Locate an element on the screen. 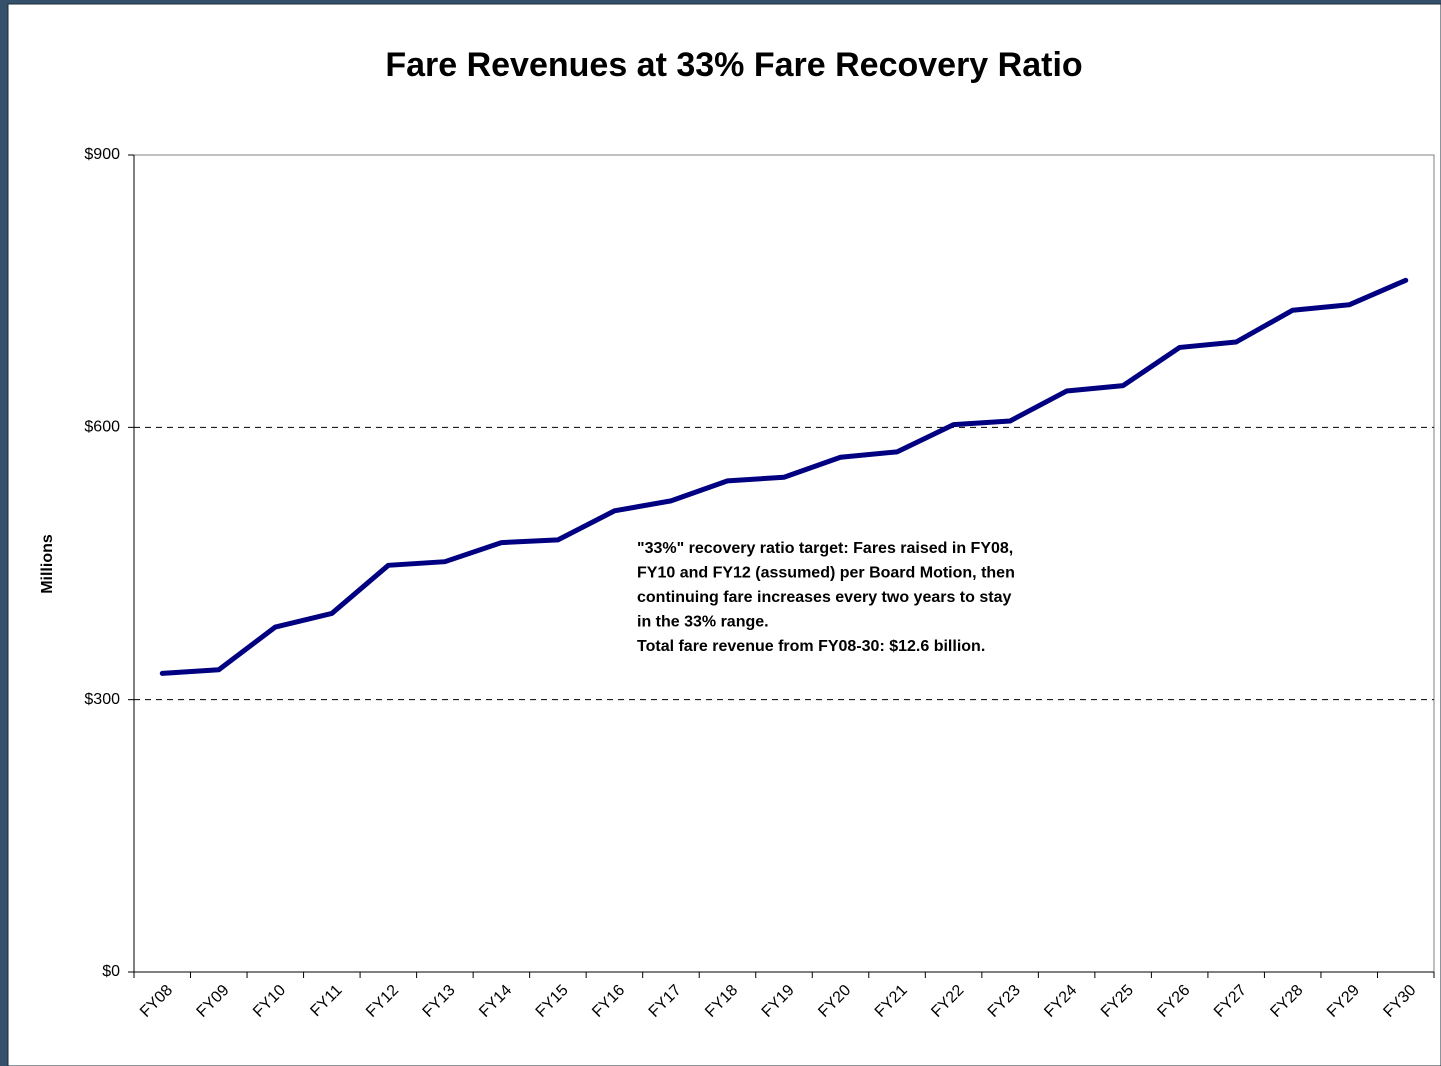  y-tick-label: $600 is located at coordinates (102, 427).